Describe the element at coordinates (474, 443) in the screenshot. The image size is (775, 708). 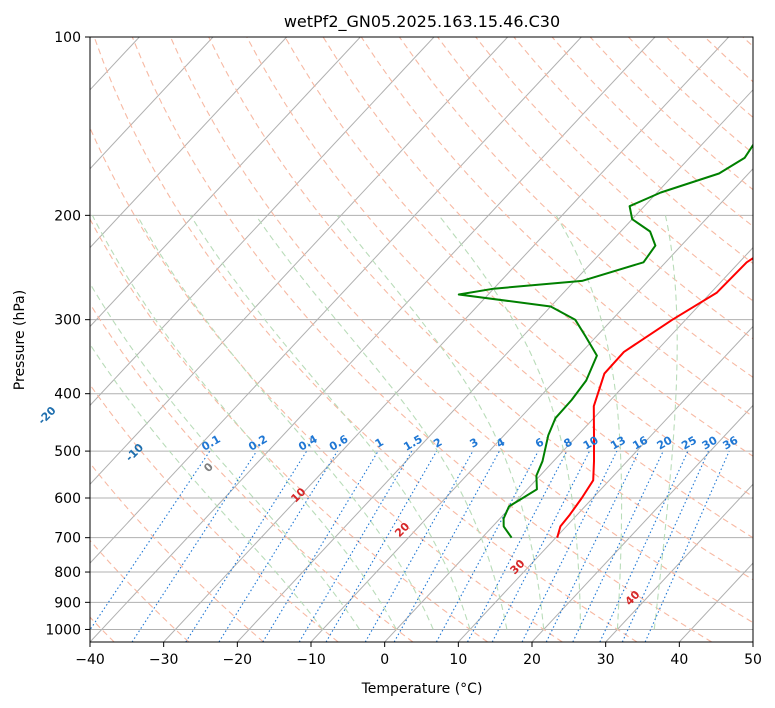
I see `mixing-ratio-label: 3` at that location.